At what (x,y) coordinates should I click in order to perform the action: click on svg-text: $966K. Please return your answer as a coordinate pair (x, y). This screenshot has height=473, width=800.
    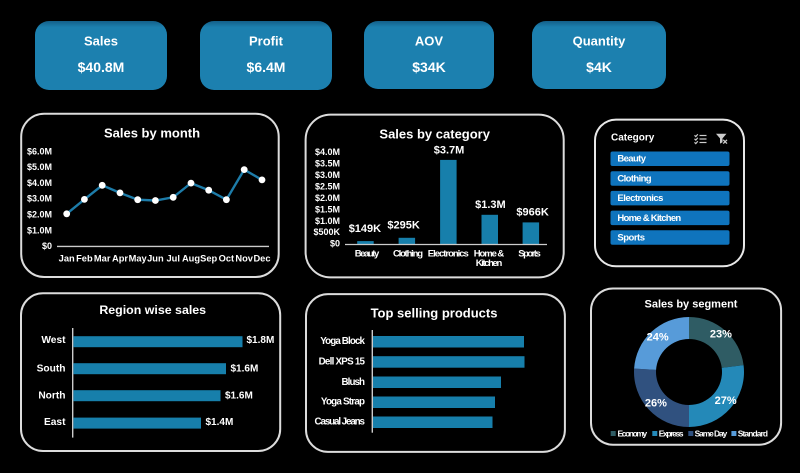
    Looking at the image, I should click on (532, 213).